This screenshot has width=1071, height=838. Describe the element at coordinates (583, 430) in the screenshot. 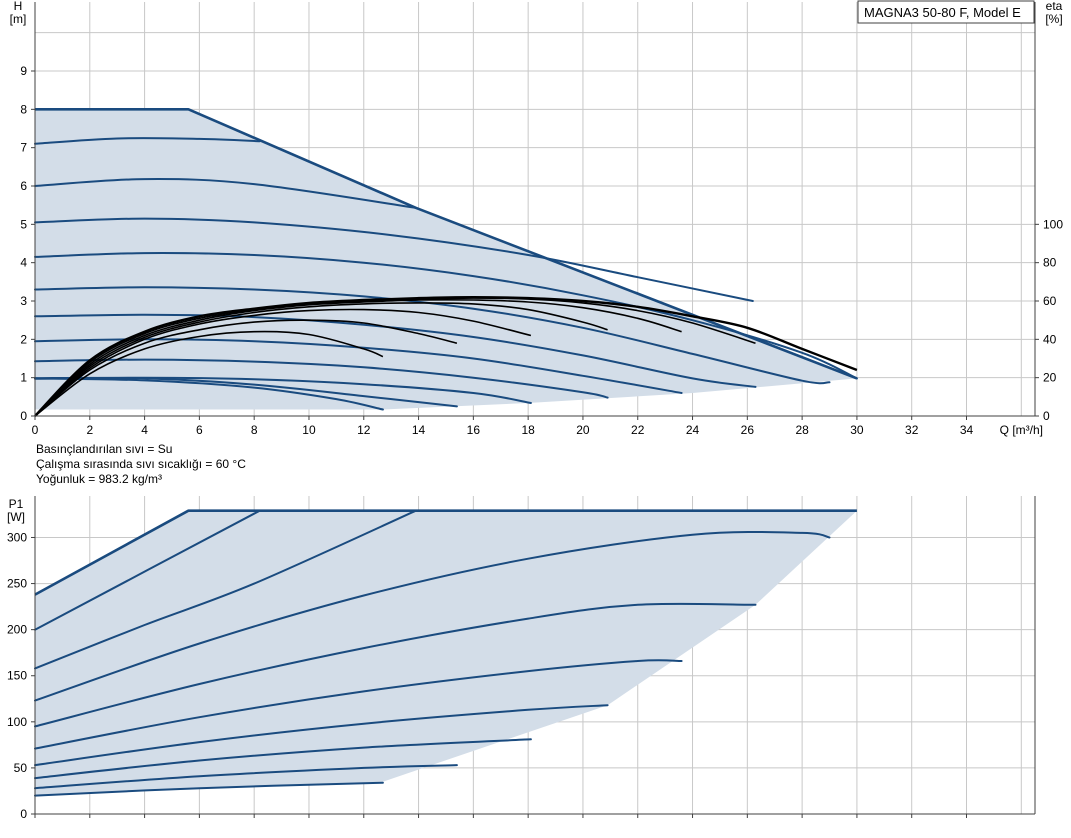

I see `x-tick-label: 20` at that location.